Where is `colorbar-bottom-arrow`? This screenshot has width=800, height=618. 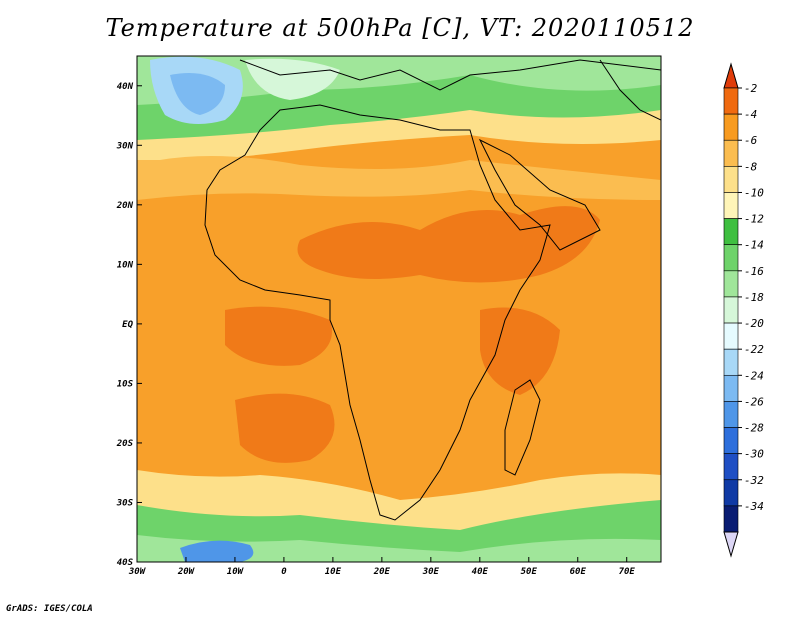
colorbar-bottom-arrow is located at coordinates (731, 544).